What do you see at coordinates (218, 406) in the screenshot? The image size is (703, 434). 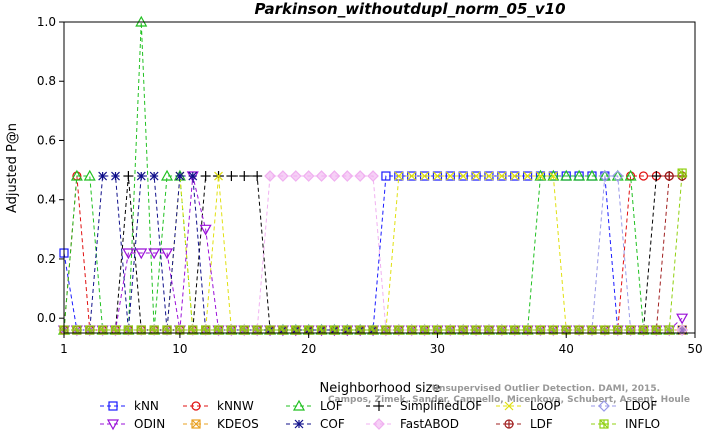 I see `legend-item-knnw: kNNW` at bounding box center [218, 406].